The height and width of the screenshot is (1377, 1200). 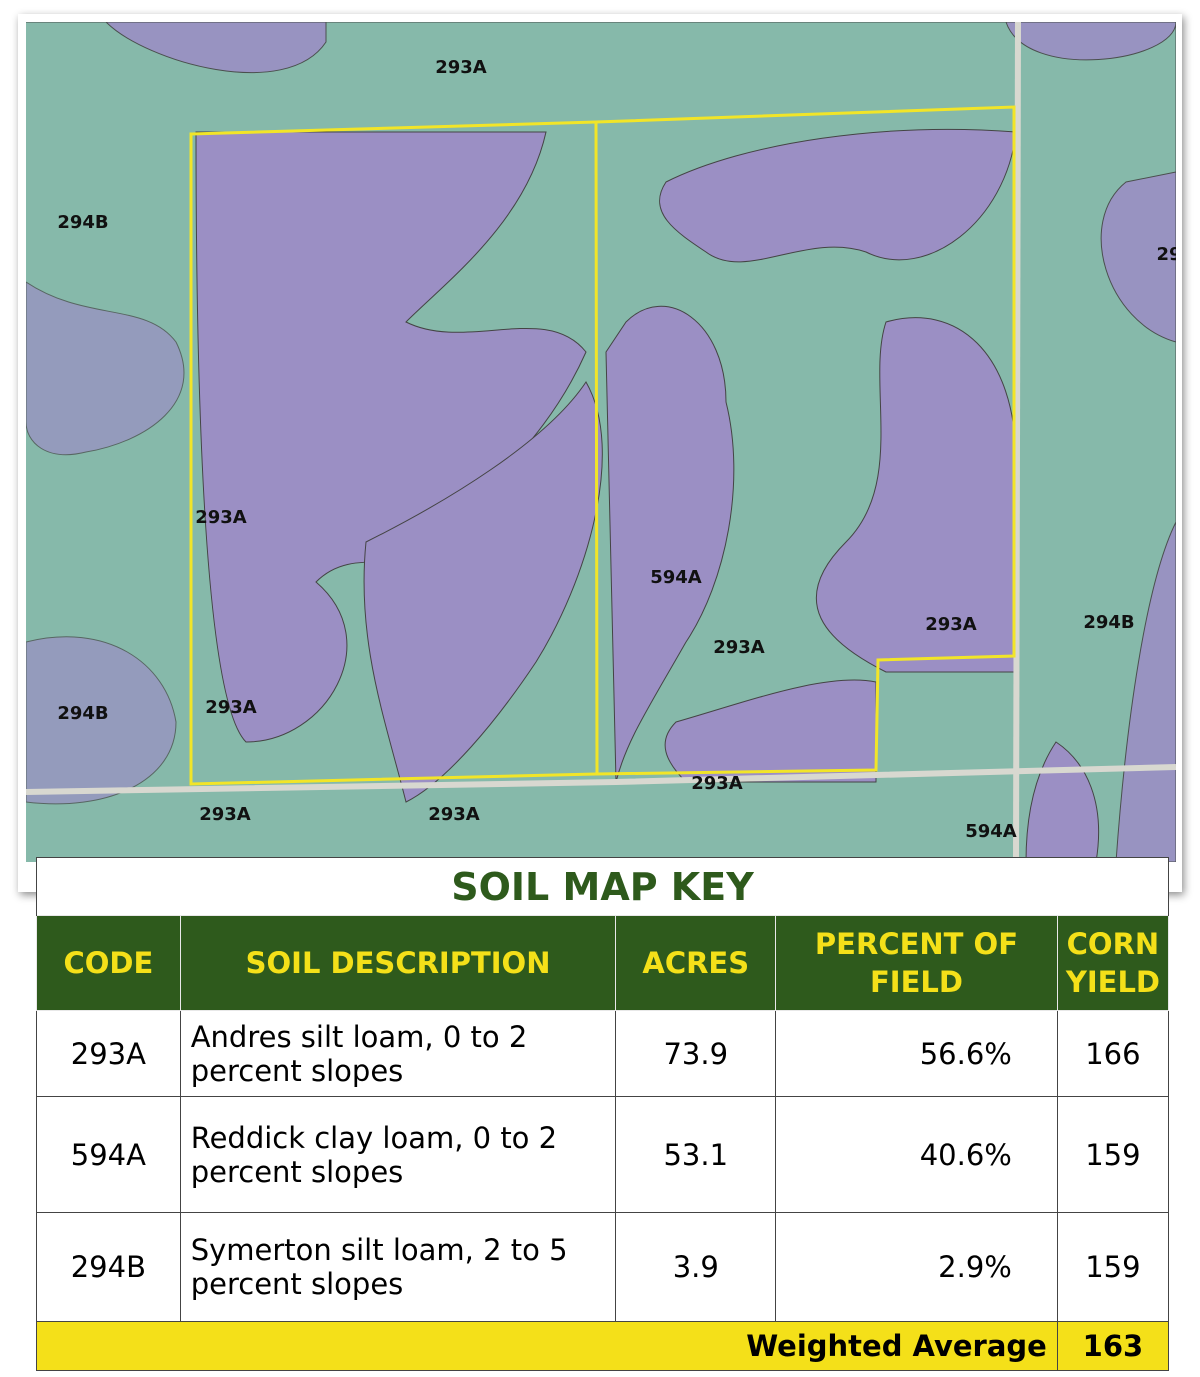 What do you see at coordinates (916, 1154) in the screenshot?
I see `cell: 40.6%` at bounding box center [916, 1154].